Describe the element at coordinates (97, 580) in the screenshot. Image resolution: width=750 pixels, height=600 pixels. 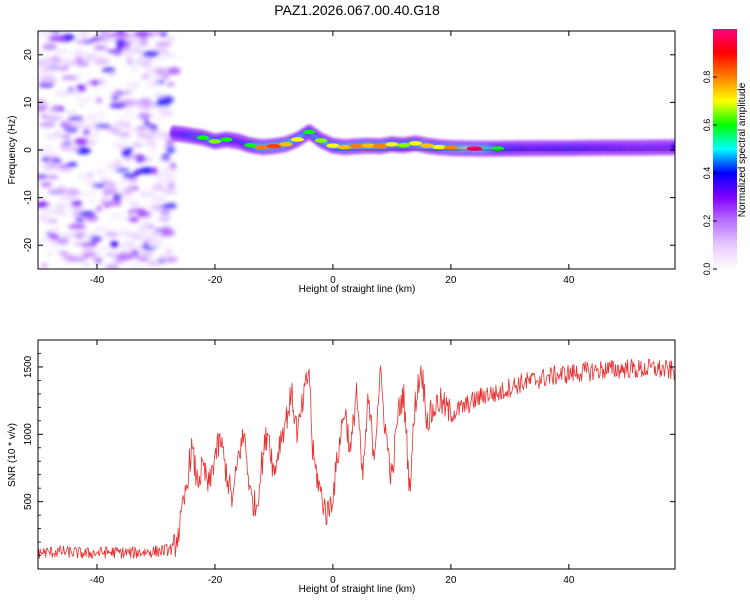
I see `snr-xtick-label: -40` at that location.